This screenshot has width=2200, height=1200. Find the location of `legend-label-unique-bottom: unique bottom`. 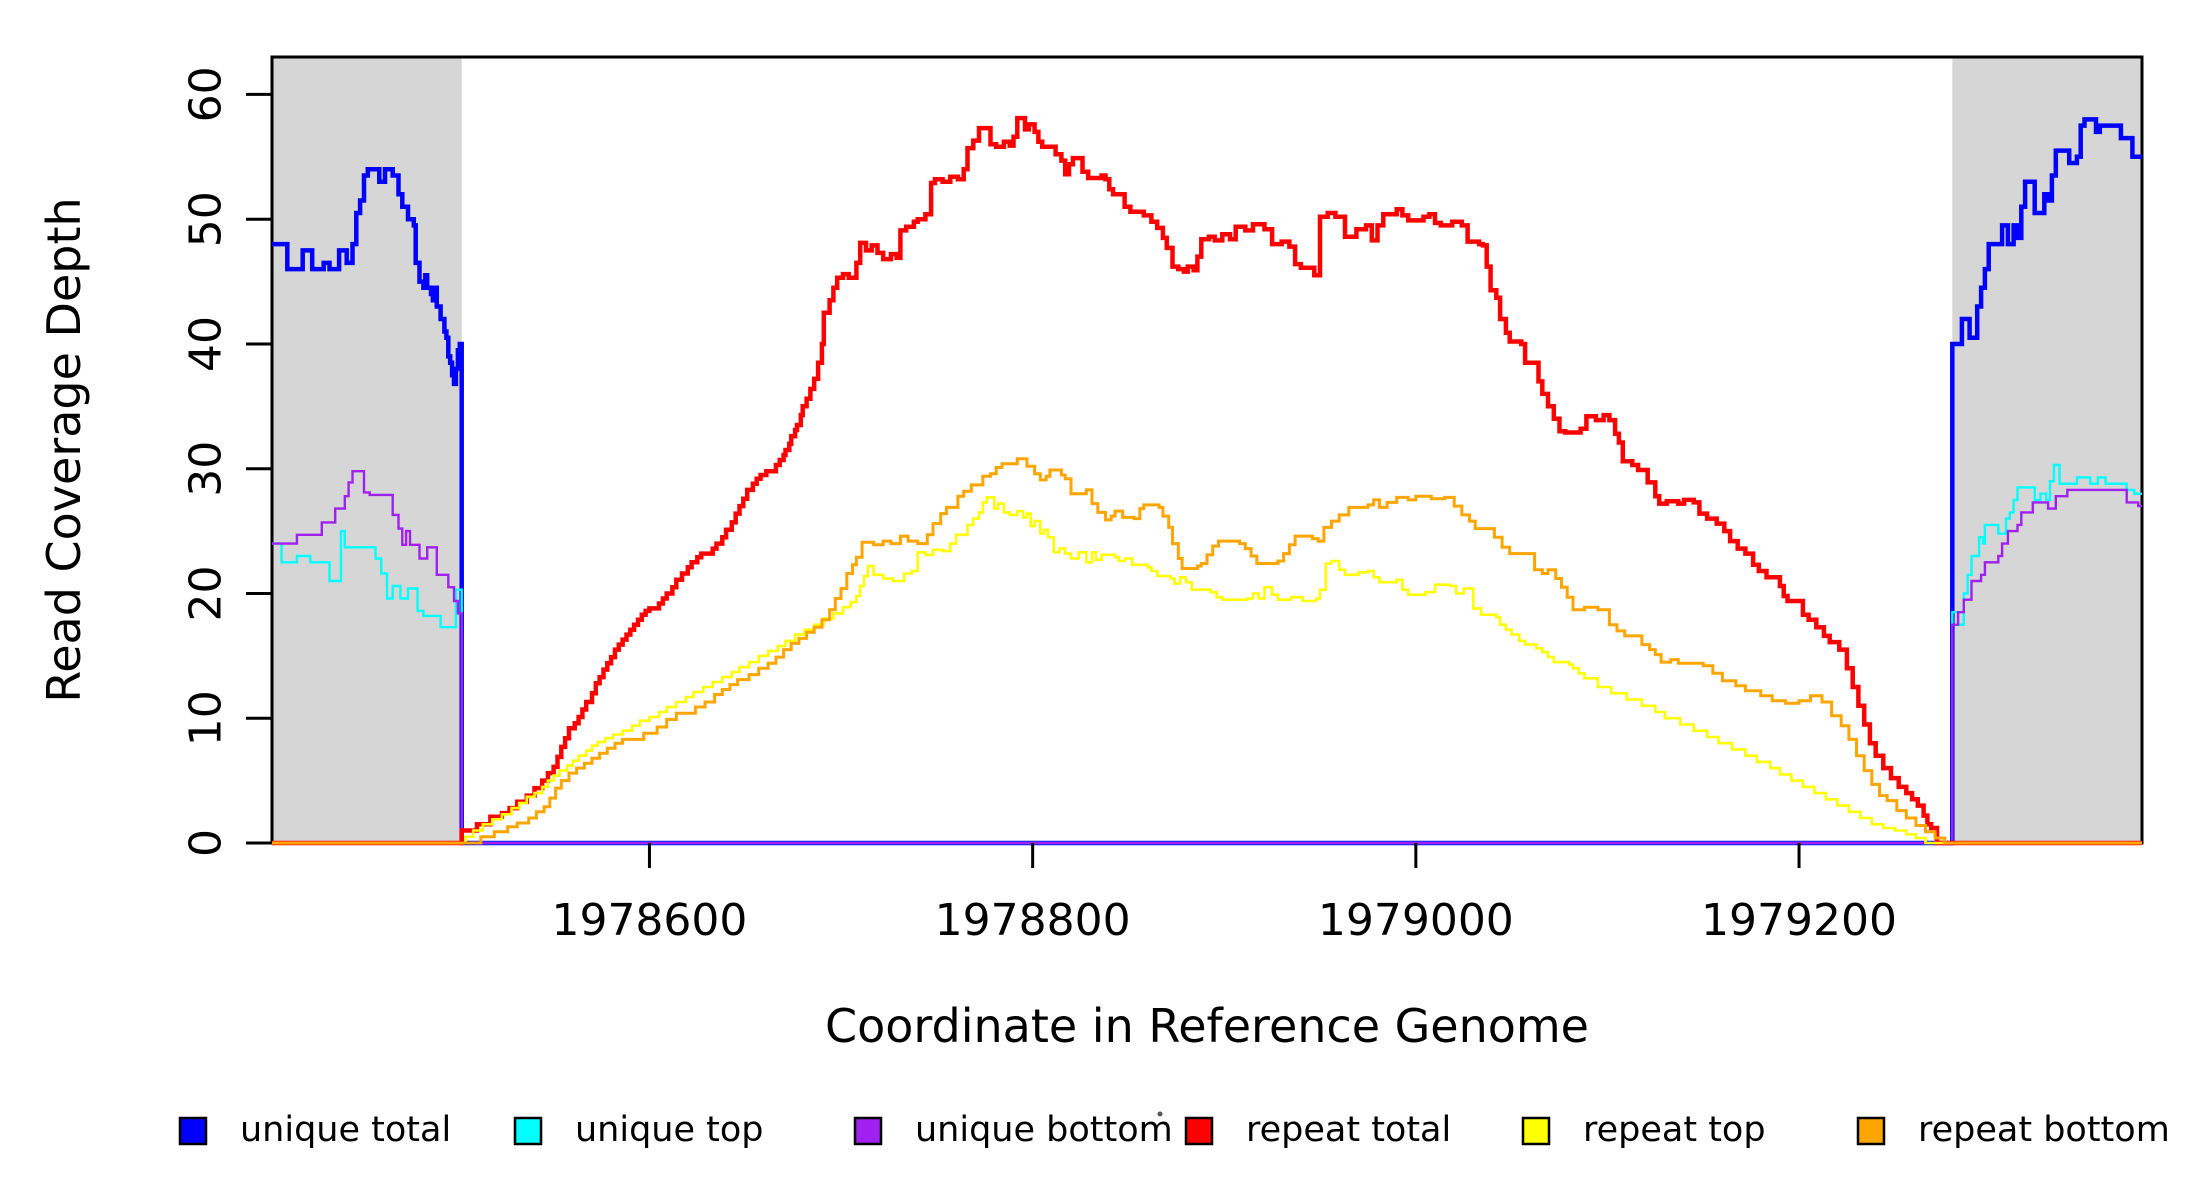

legend-label-unique-bottom: unique bottom is located at coordinates (1044, 1130).